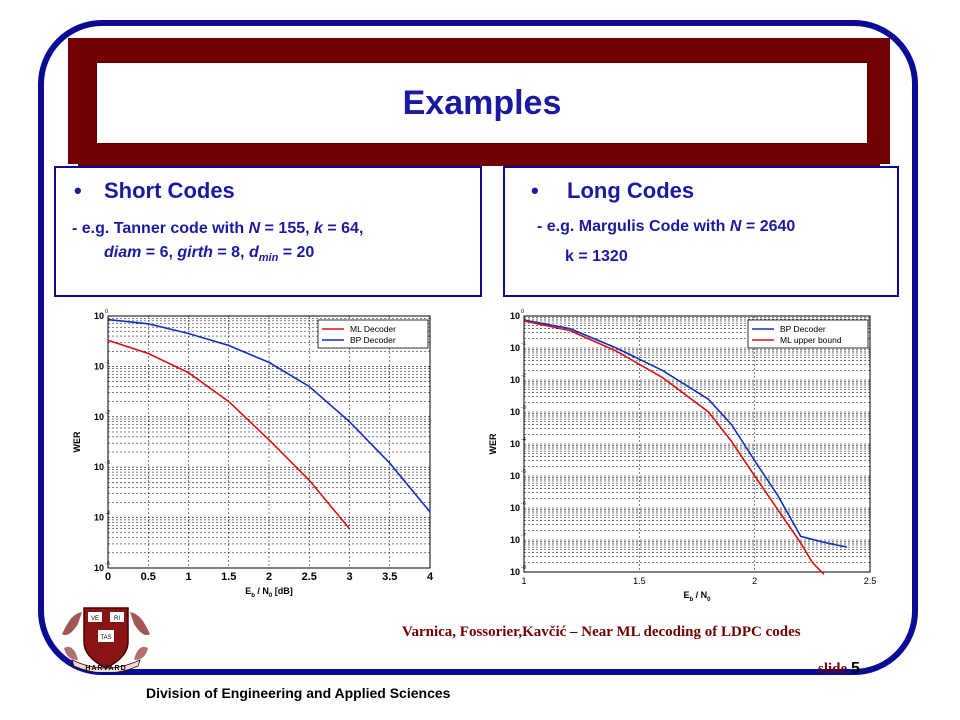 This screenshot has height=720, width=960. I want to click on x-tick-label: 4, so click(430, 577).